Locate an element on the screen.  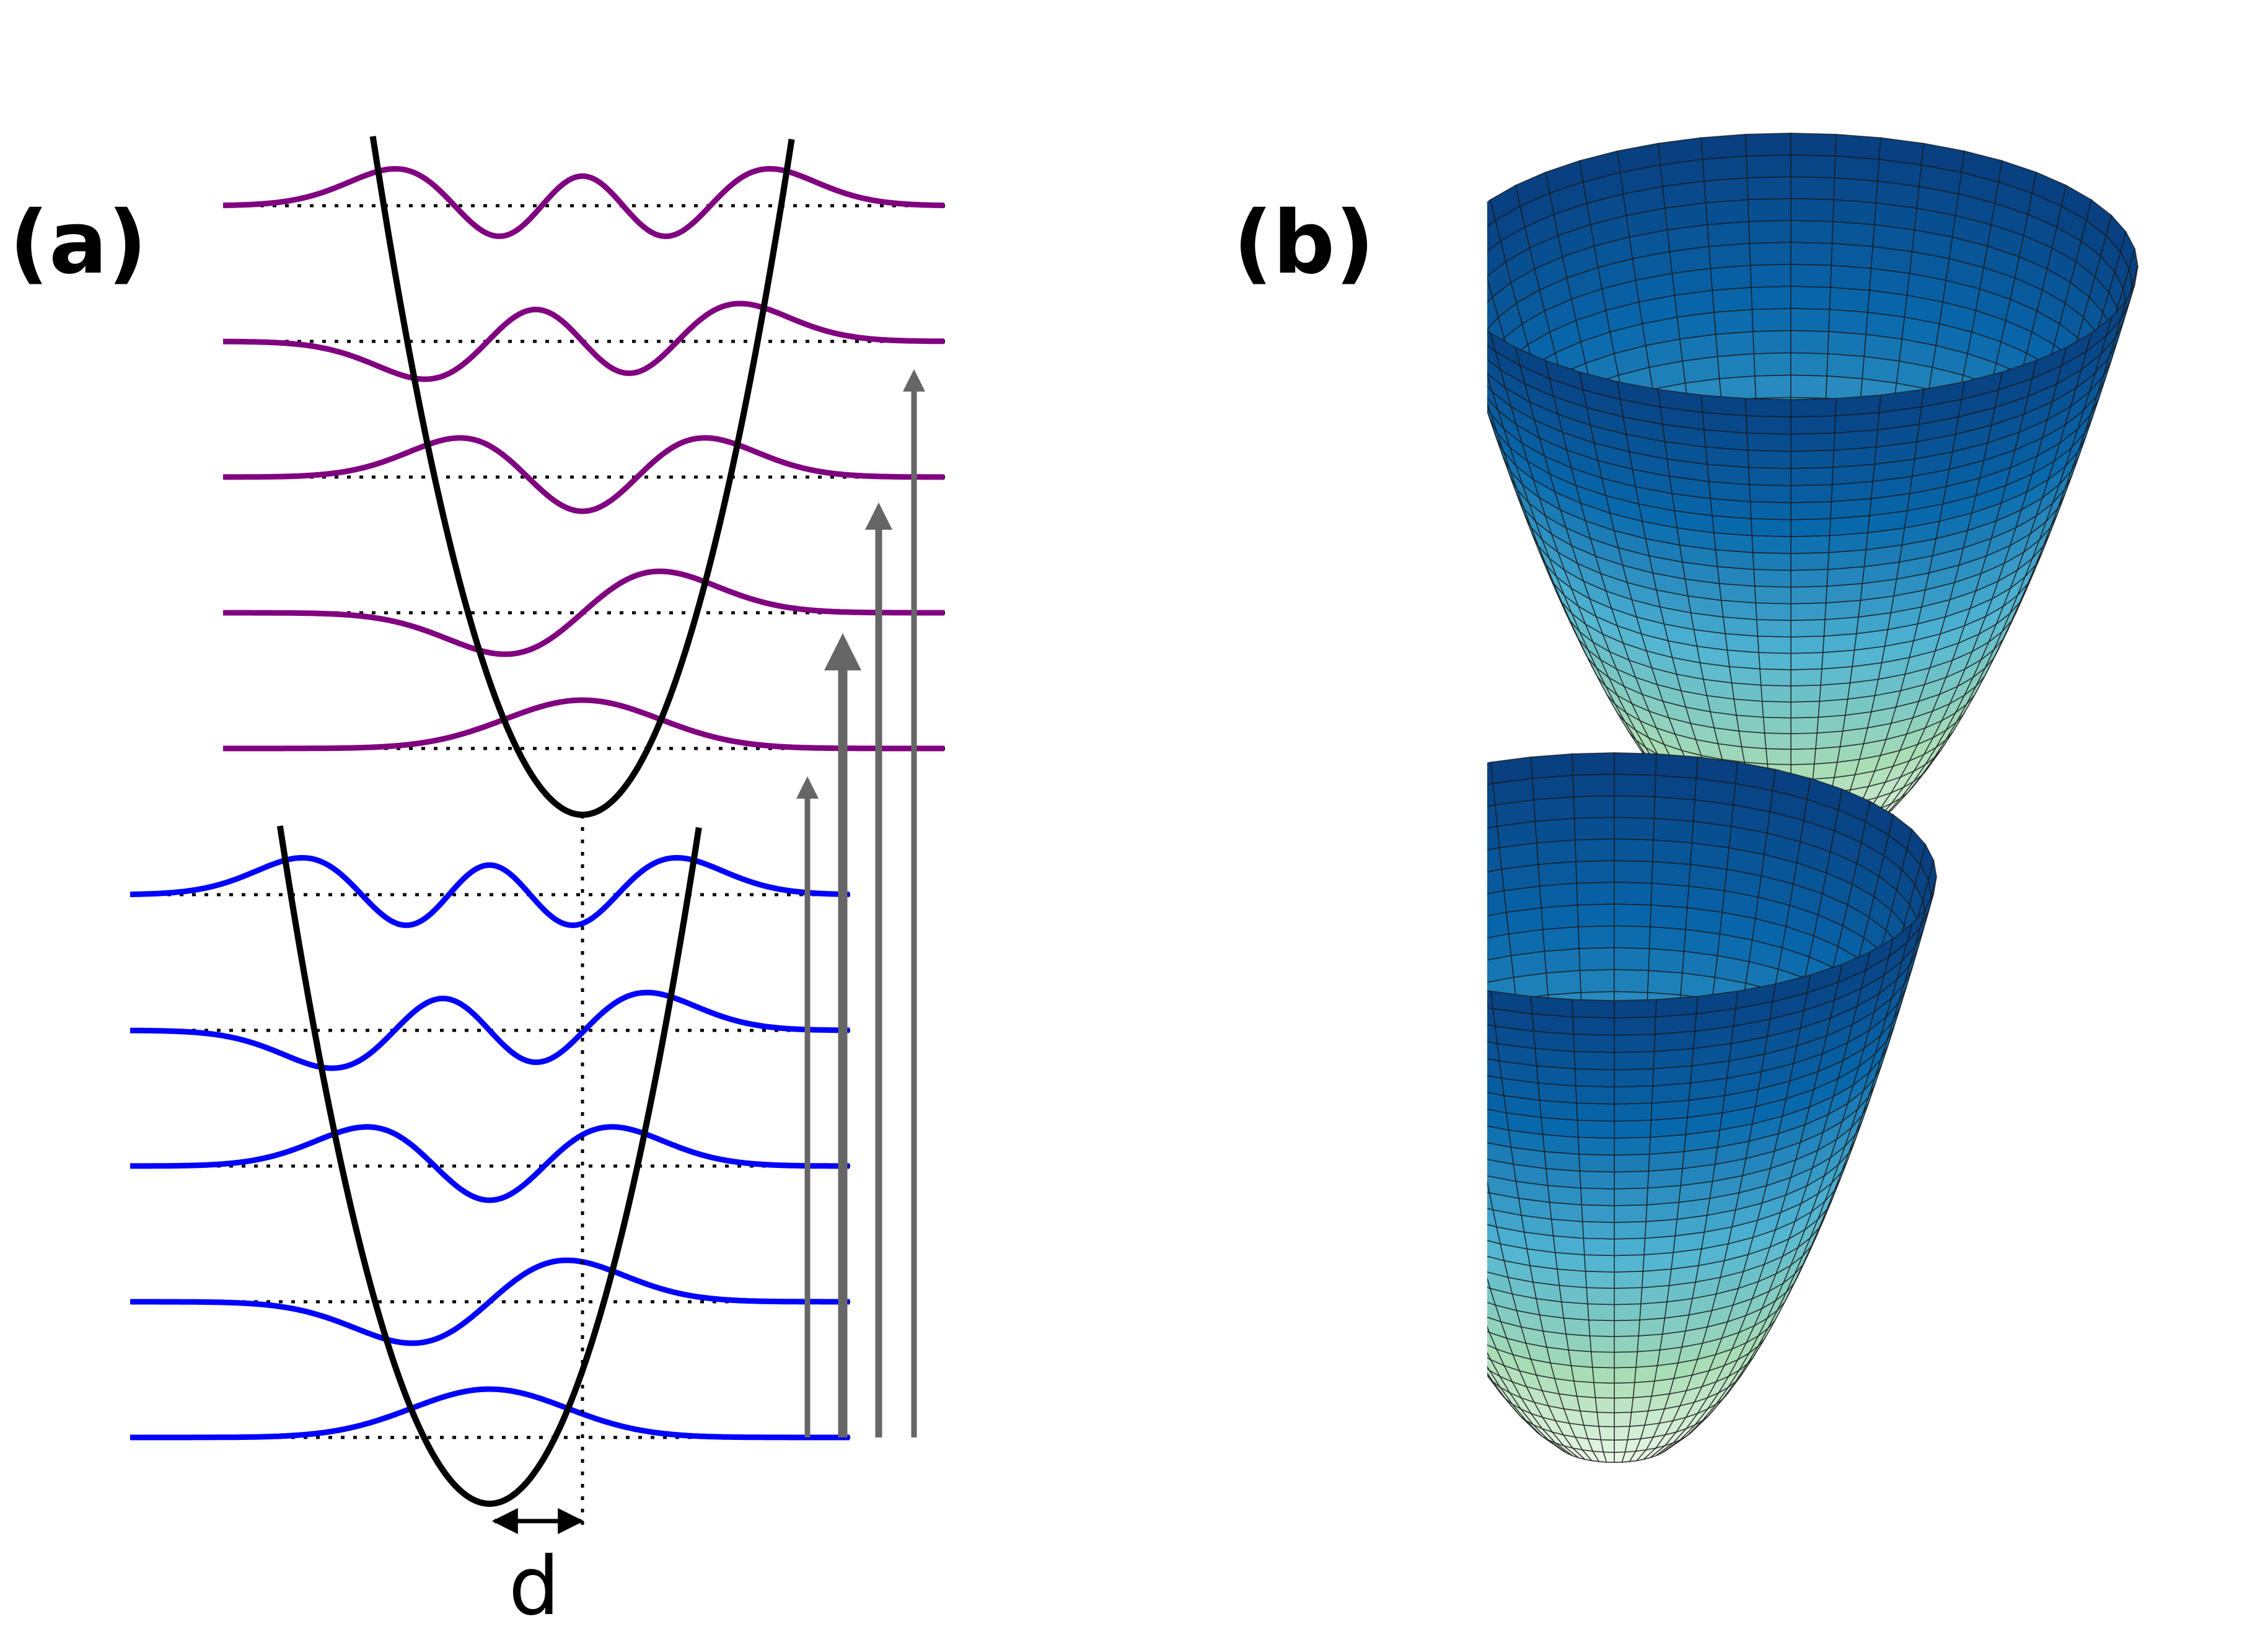
upper-paraboloid-surface is located at coordinates (1802, 496).